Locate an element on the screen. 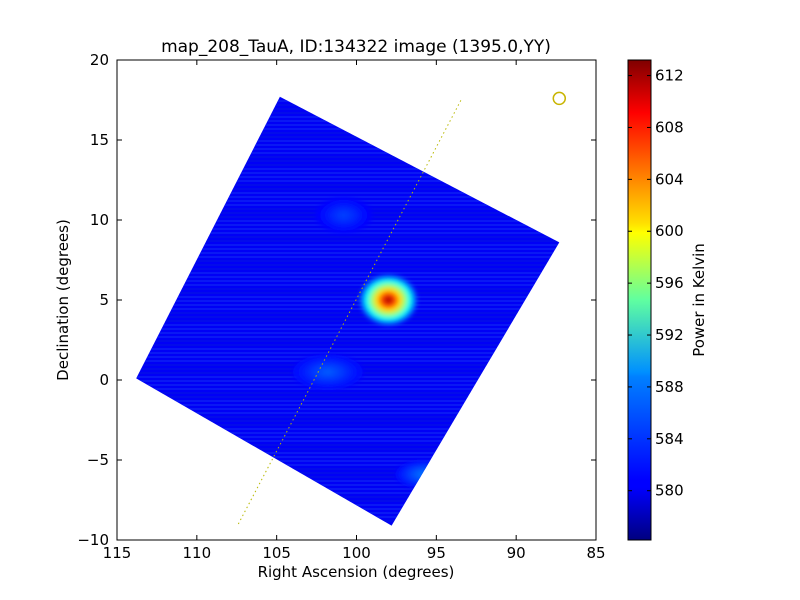 Image resolution: width=800 pixels, height=600 pixels. x-tick-label: 100 is located at coordinates (356, 553).